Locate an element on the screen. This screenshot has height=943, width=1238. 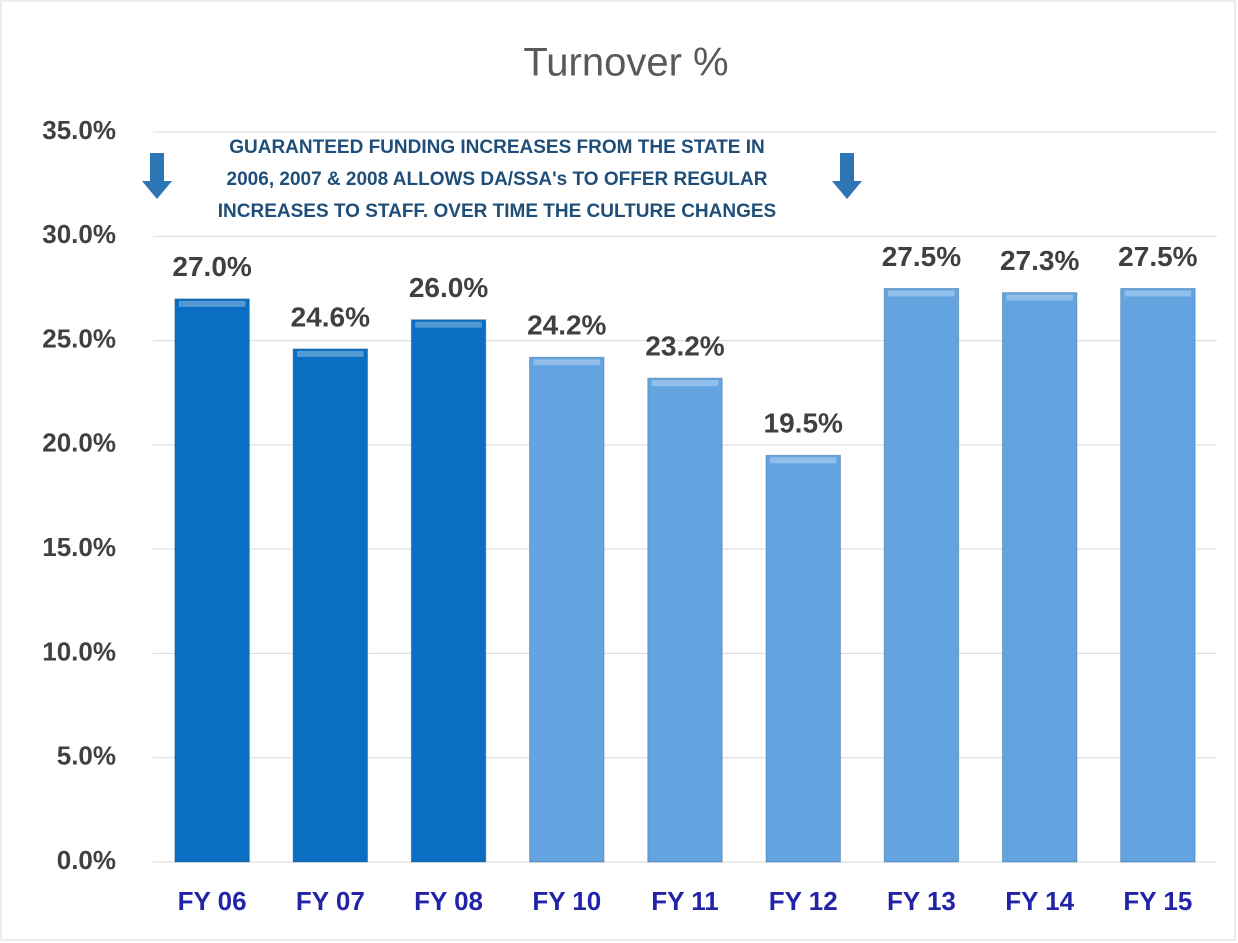
x-tick-label: FY 13 is located at coordinates (921, 901).